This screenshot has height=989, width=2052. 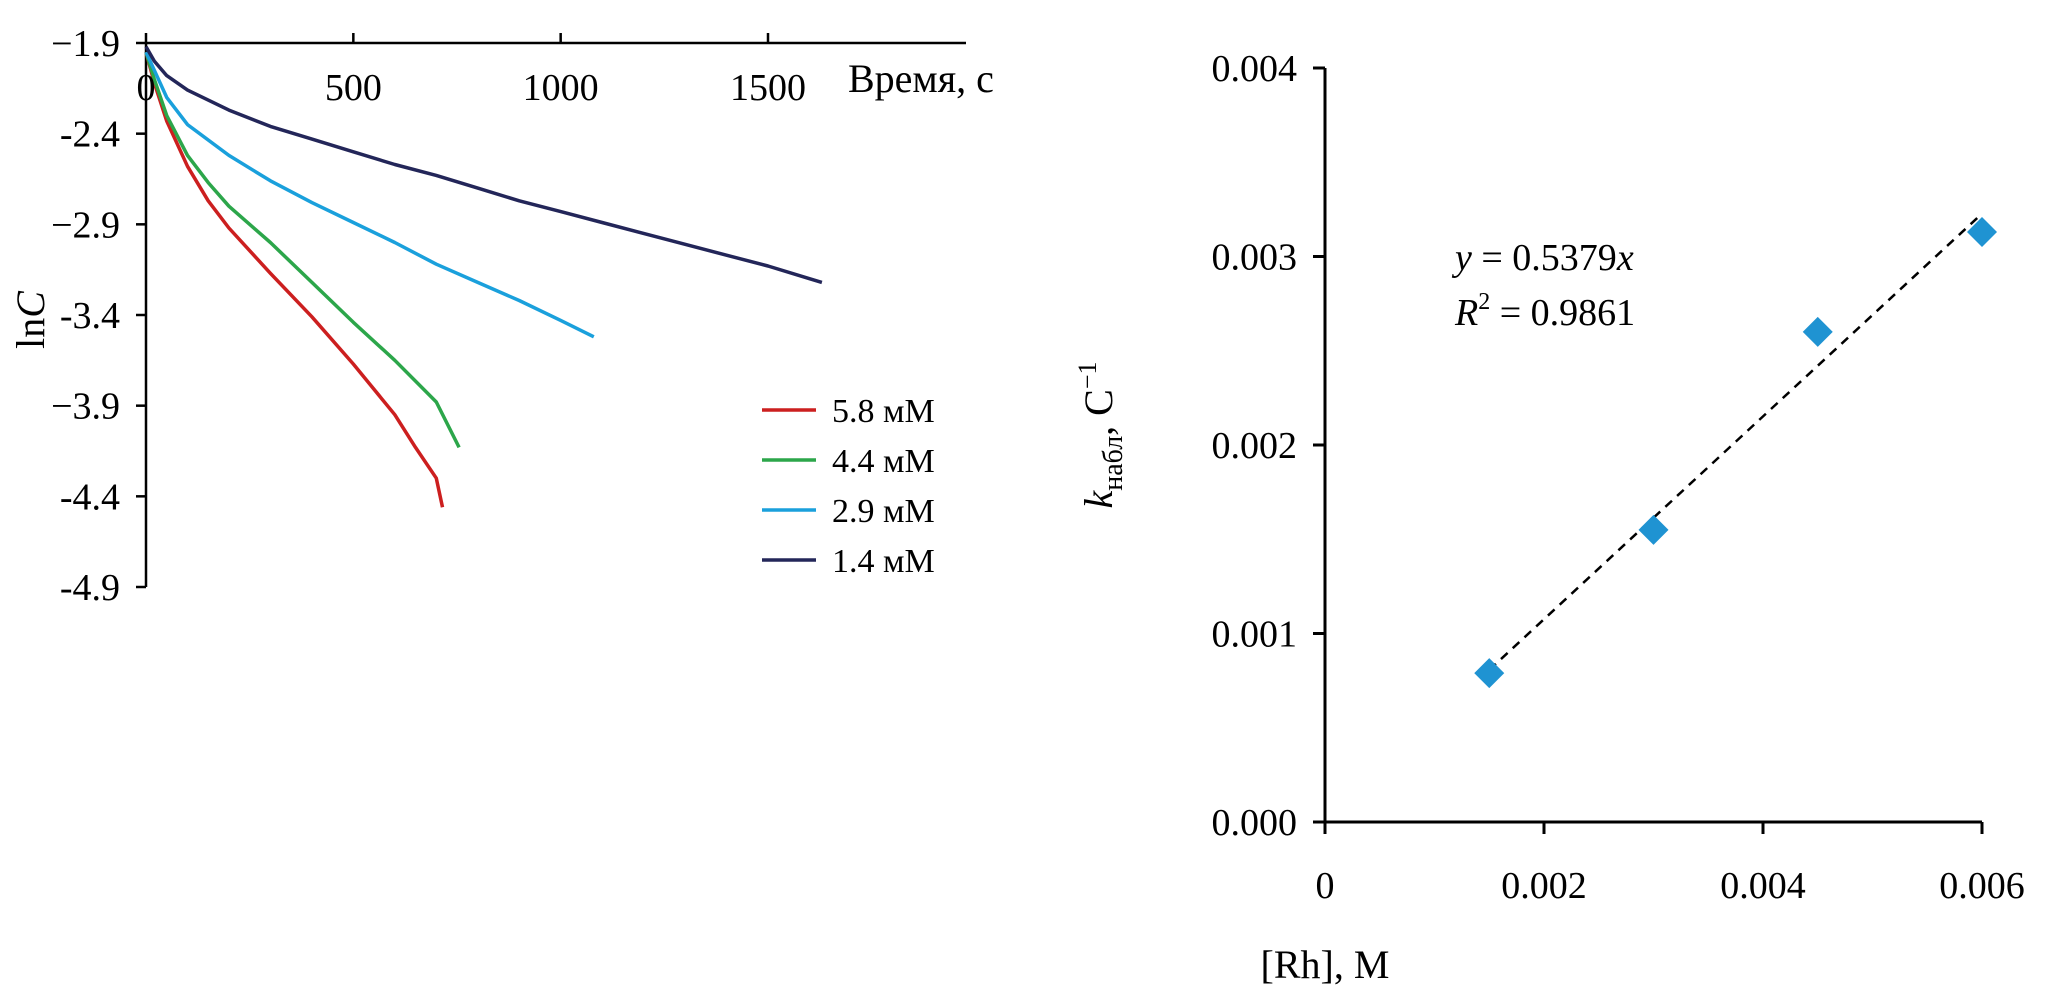 I want to click on right-points-group, so click(x=1735, y=452).